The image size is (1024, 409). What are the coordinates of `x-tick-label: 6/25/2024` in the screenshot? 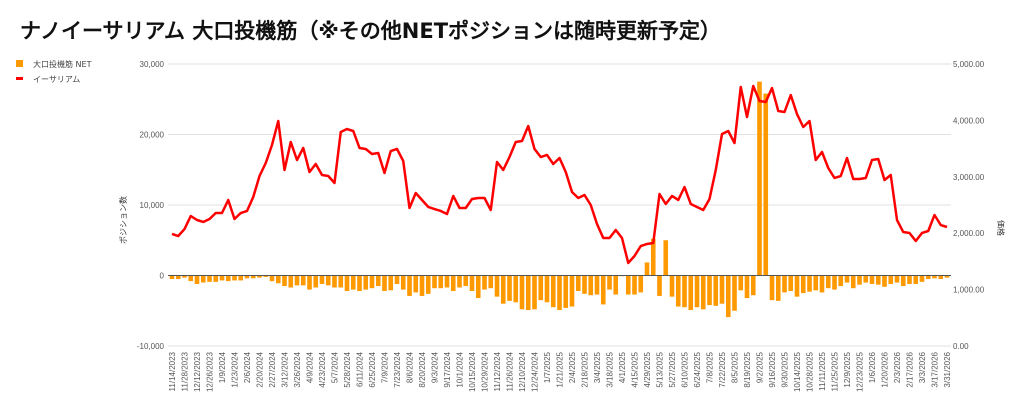 It's located at (372, 369).